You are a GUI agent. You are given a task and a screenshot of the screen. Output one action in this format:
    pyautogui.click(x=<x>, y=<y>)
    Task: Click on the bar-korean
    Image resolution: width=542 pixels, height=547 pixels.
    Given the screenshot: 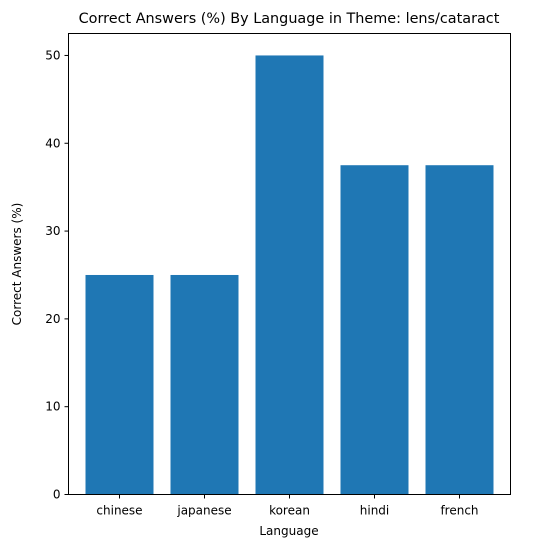 What is the action you would take?
    pyautogui.click(x=289, y=275)
    